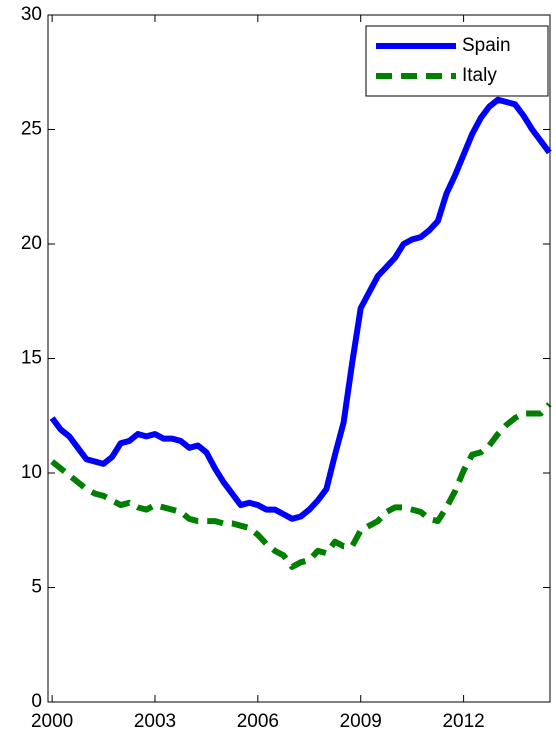 This screenshot has height=740, width=556. I want to click on x-tick-label: 2000, so click(52, 721).